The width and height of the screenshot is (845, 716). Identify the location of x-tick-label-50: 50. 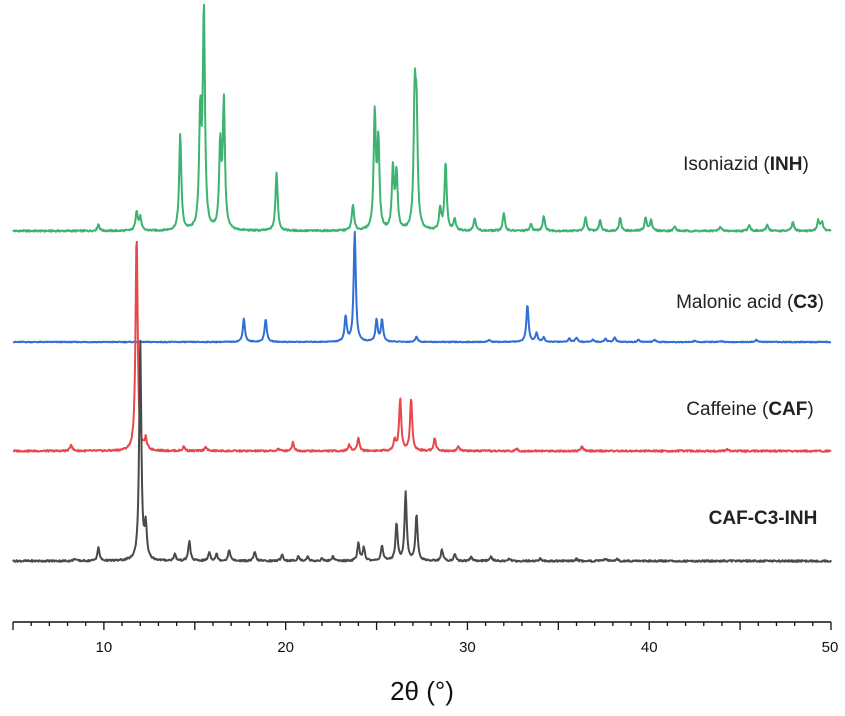
(830, 647).